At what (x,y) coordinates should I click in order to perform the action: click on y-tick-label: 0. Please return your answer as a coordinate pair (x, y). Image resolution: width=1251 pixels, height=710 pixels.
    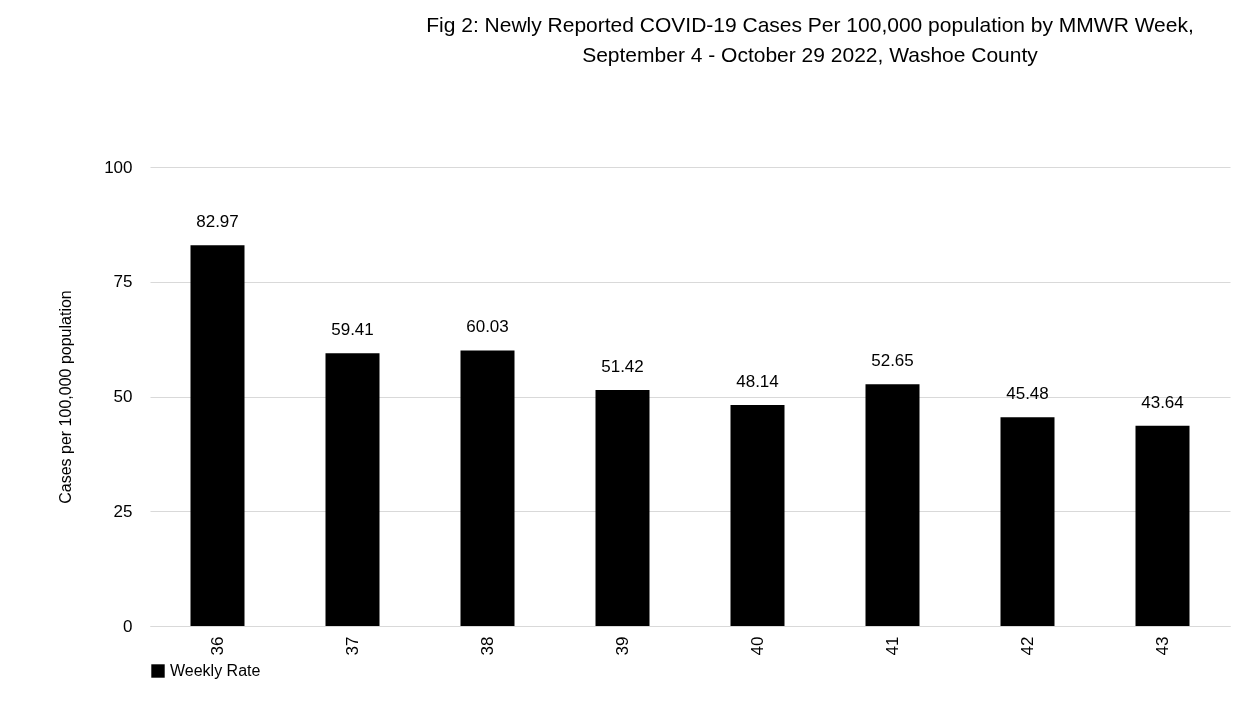
    Looking at the image, I should click on (128, 626).